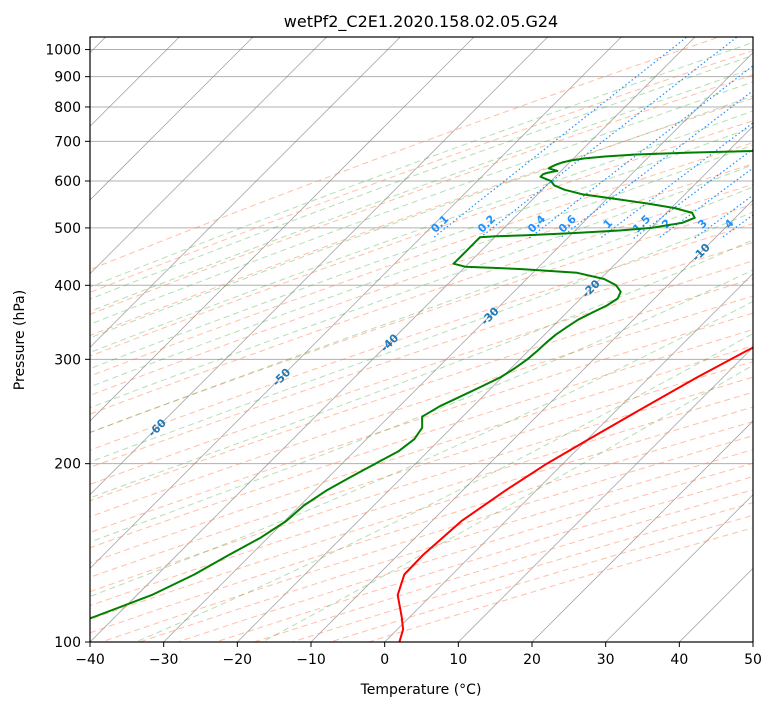  What do you see at coordinates (63, 51) in the screenshot?
I see `y-tick-label: 1000` at bounding box center [63, 51].